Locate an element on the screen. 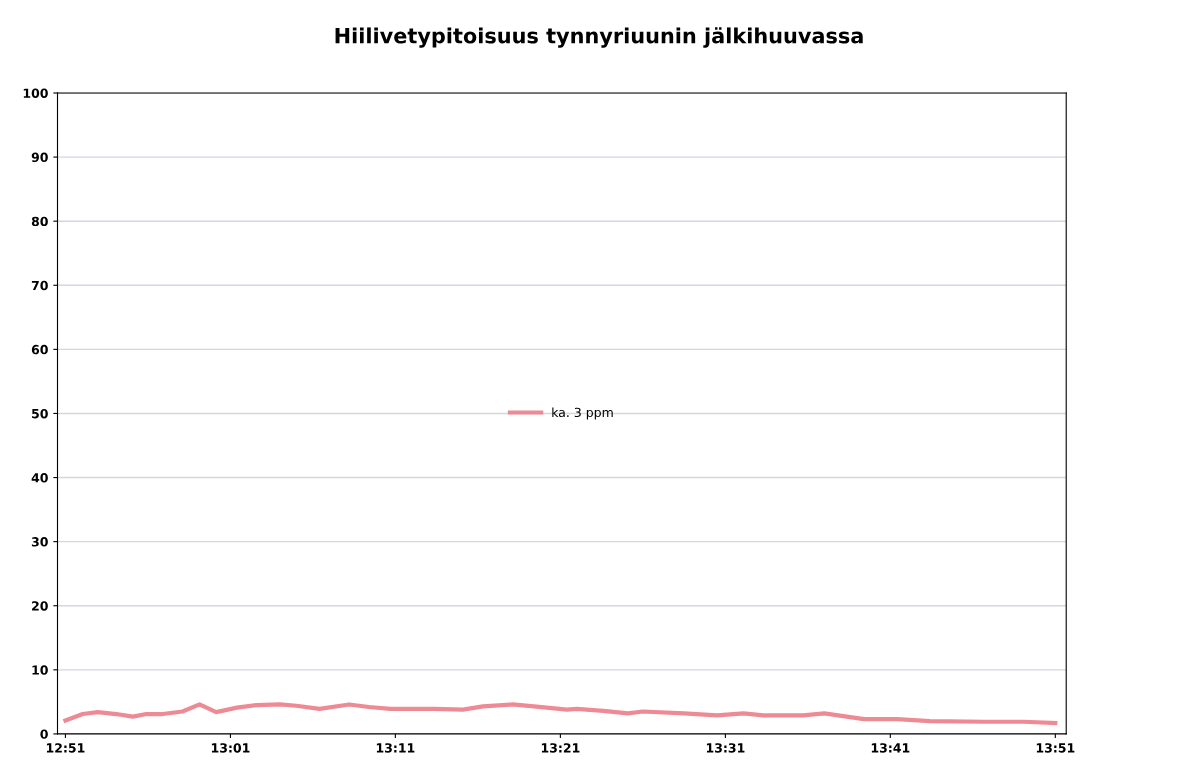 The width and height of the screenshot is (1198, 775). x-tick-label: 13:51 is located at coordinates (1055, 748).